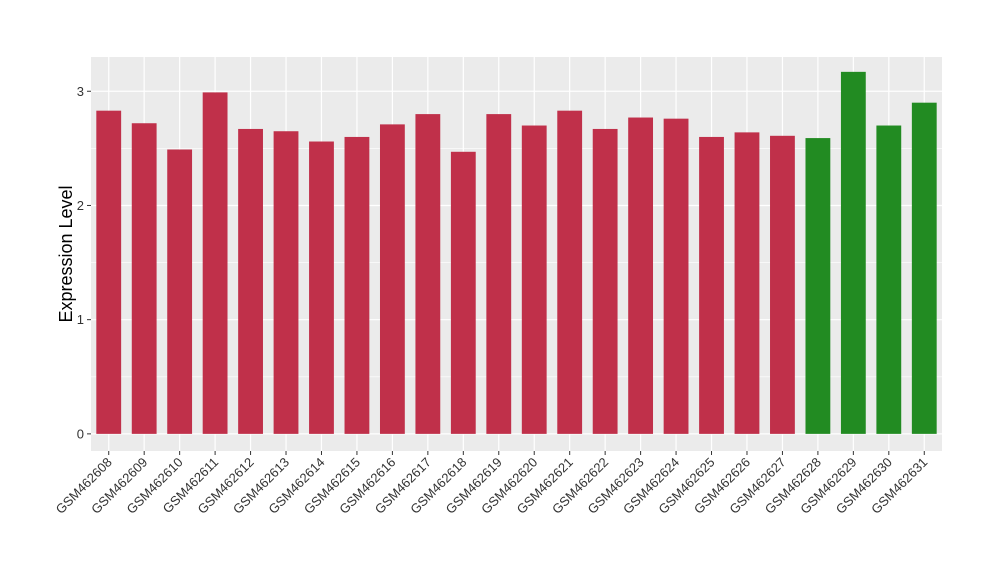 This screenshot has height=580, width=1000. I want to click on bar-gsm462624, so click(676, 276).